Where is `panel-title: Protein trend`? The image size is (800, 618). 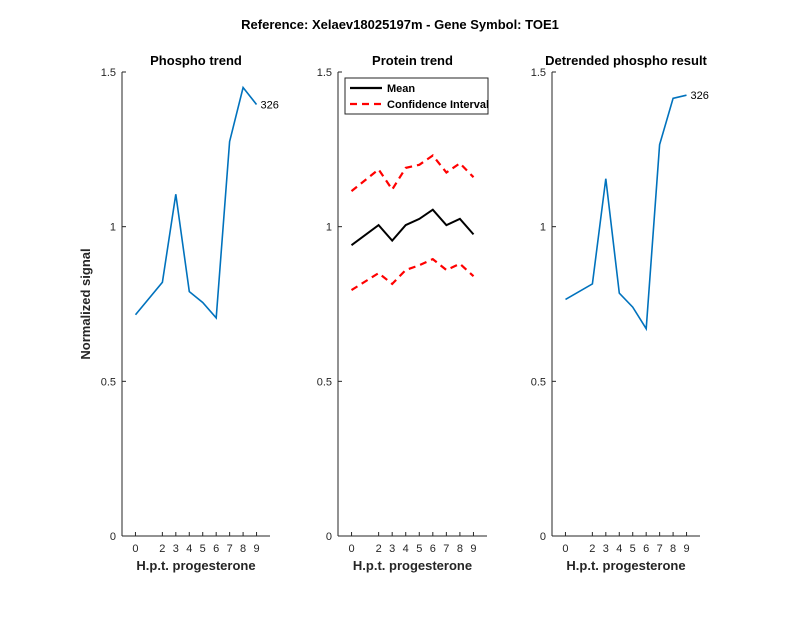 panel-title: Protein trend is located at coordinates (412, 60).